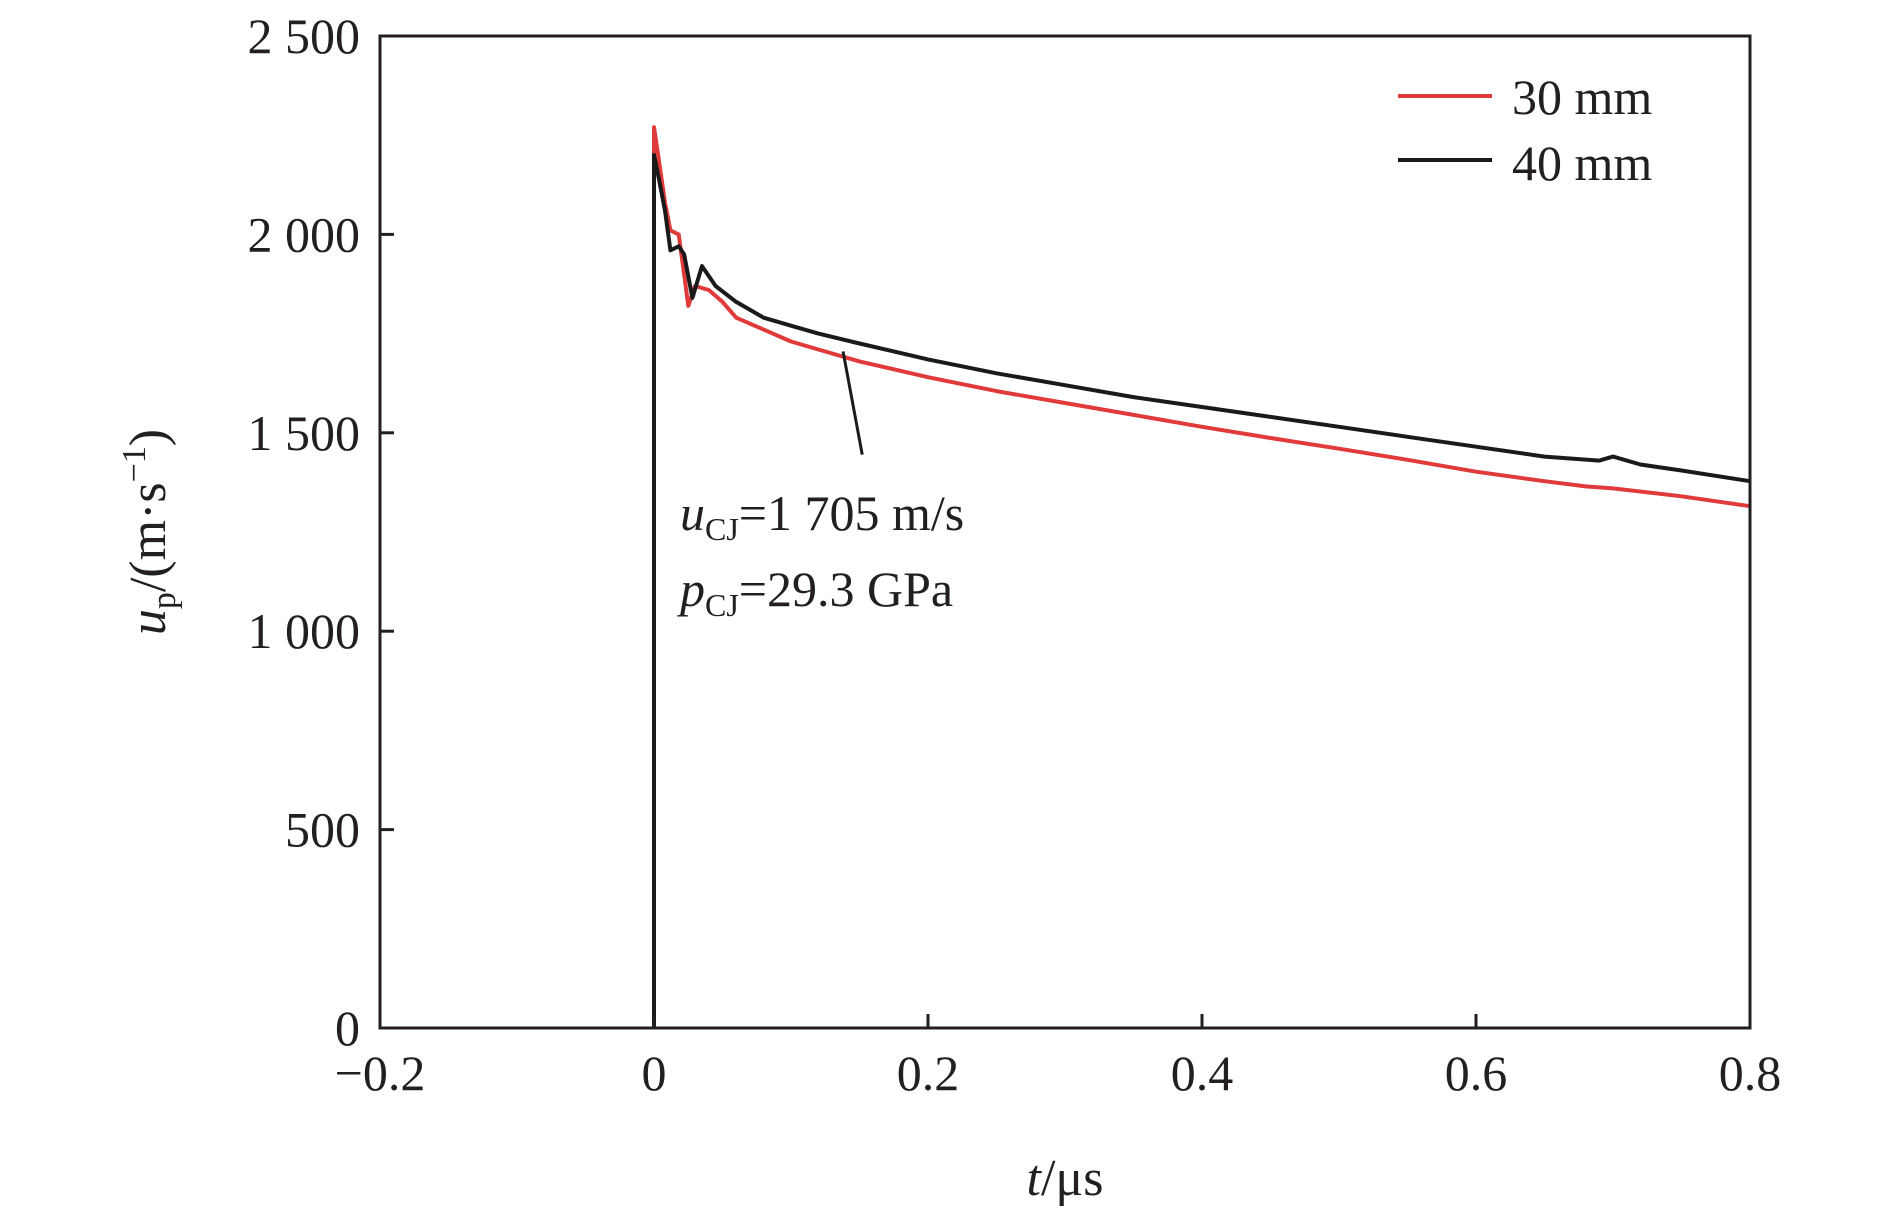  What do you see at coordinates (1750, 1073) in the screenshot?
I see `x-tick-label: 0.8` at bounding box center [1750, 1073].